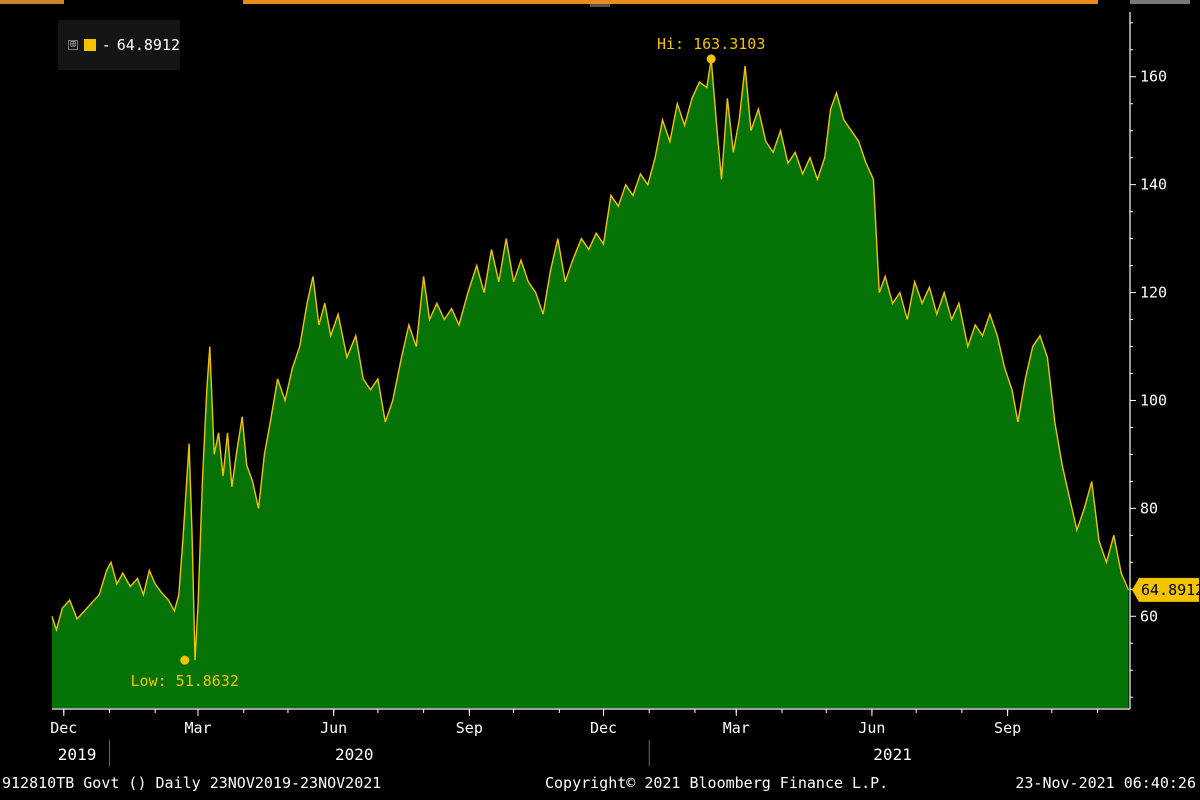 This screenshot has width=1200, height=800. What do you see at coordinates (185, 681) in the screenshot?
I see `low-label: Low: 51.8632` at bounding box center [185, 681].